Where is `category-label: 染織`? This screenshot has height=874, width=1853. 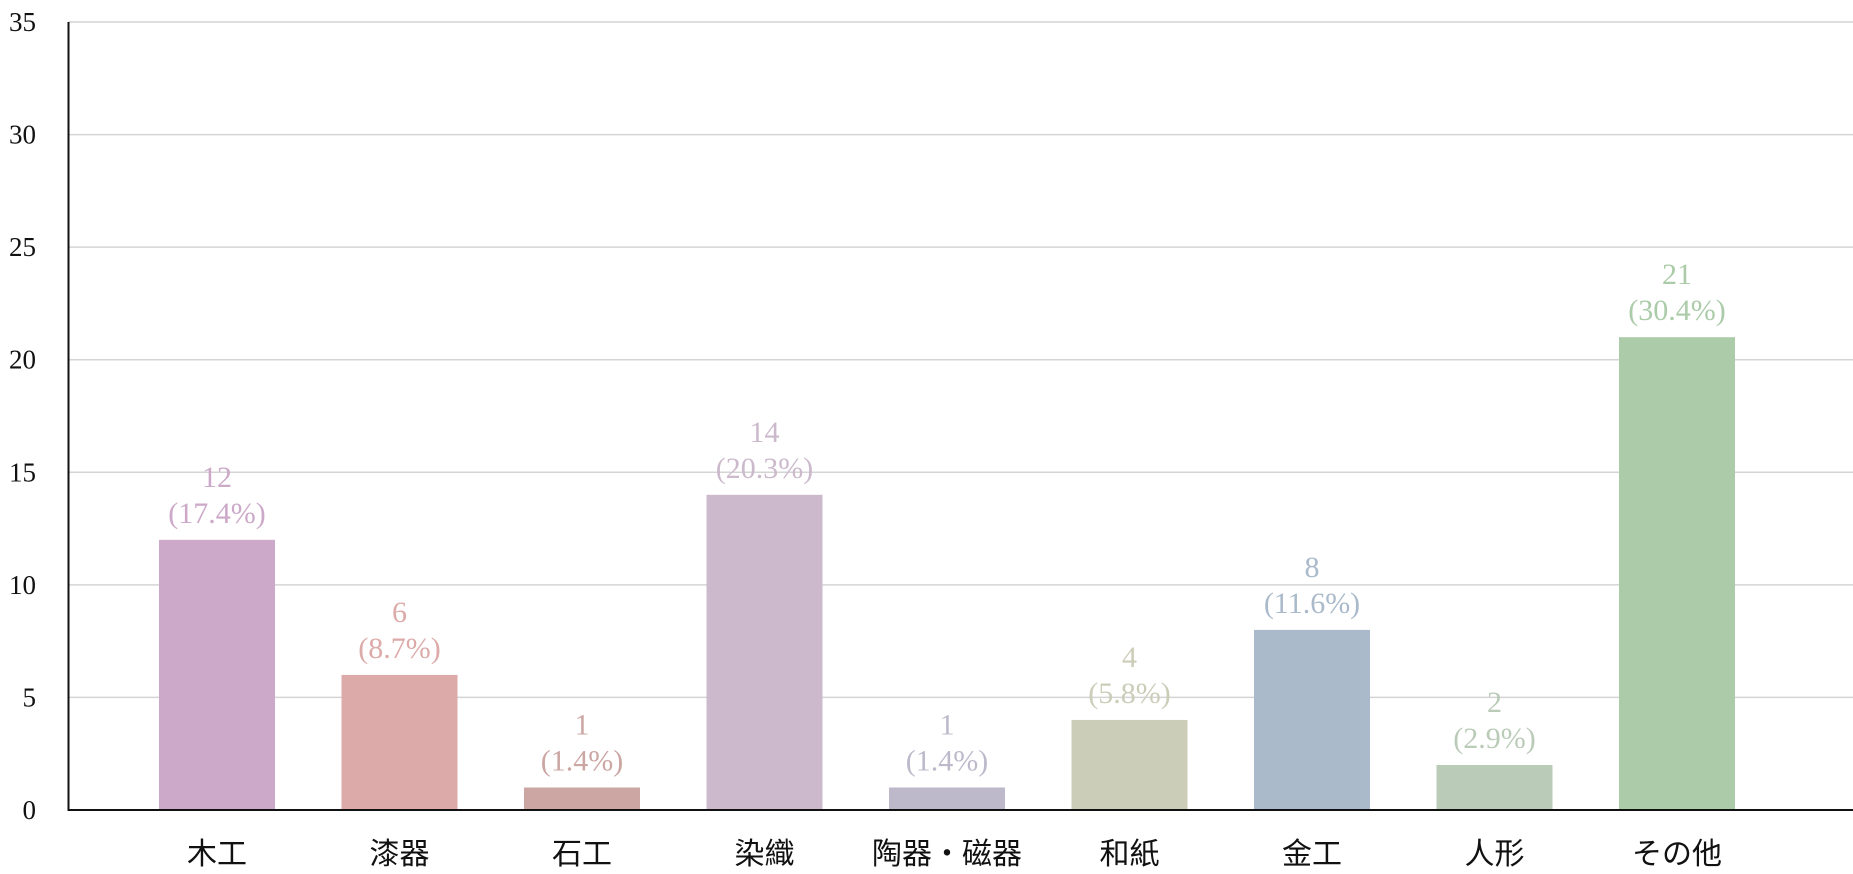
category-label: 染織 is located at coordinates (765, 854).